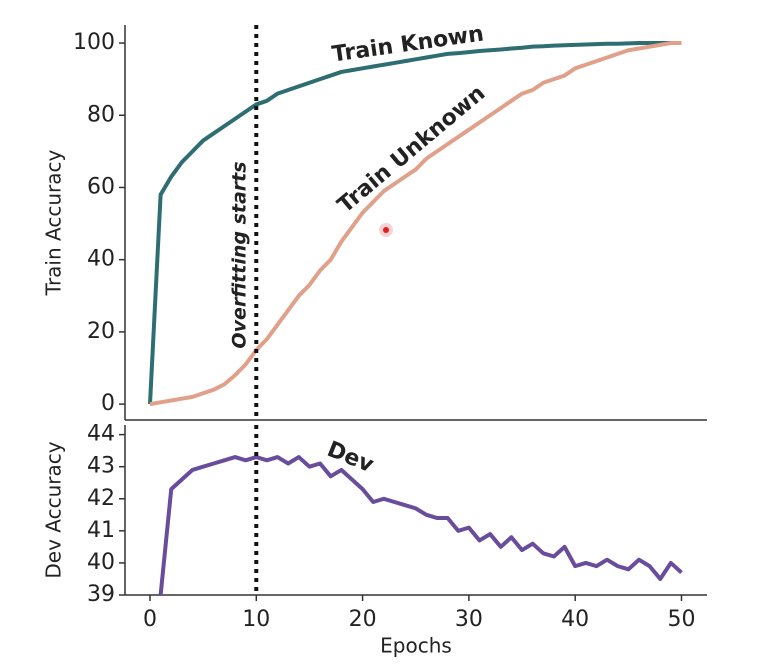 The width and height of the screenshot is (783, 668). I want to click on y-tick-label: 100, so click(94, 42).